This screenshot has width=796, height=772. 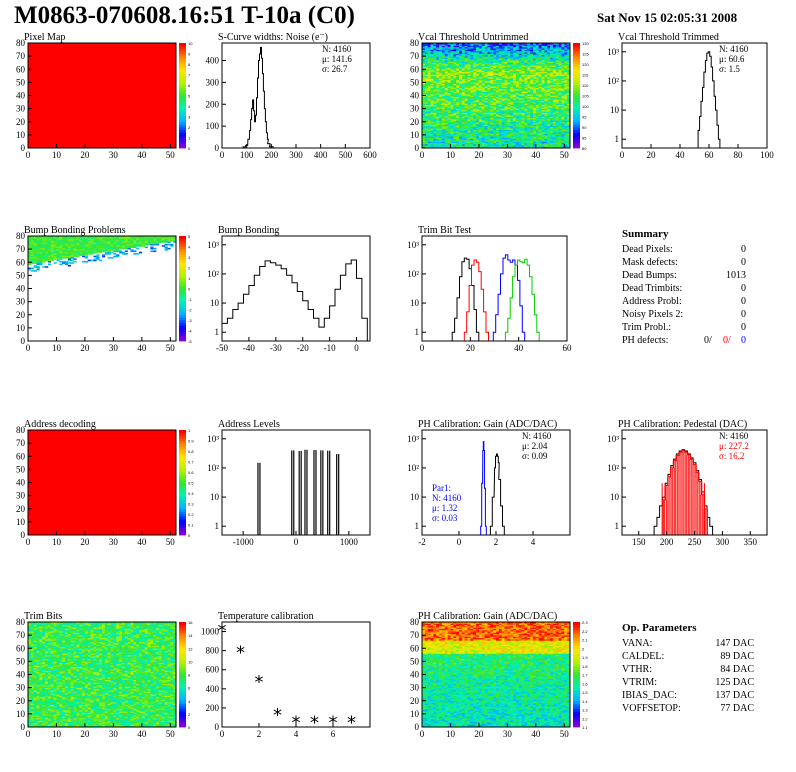 What do you see at coordinates (739, 155) in the screenshot?
I see `x-tick-label: 80` at bounding box center [739, 155].